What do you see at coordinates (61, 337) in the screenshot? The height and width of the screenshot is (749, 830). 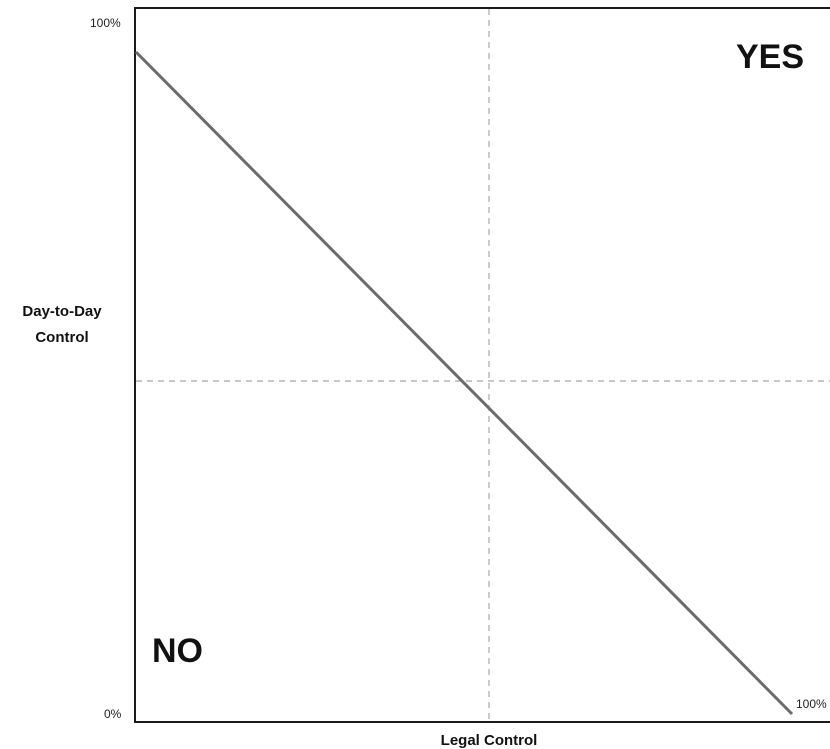 I see `y-axis-label-line2: Control` at bounding box center [61, 337].